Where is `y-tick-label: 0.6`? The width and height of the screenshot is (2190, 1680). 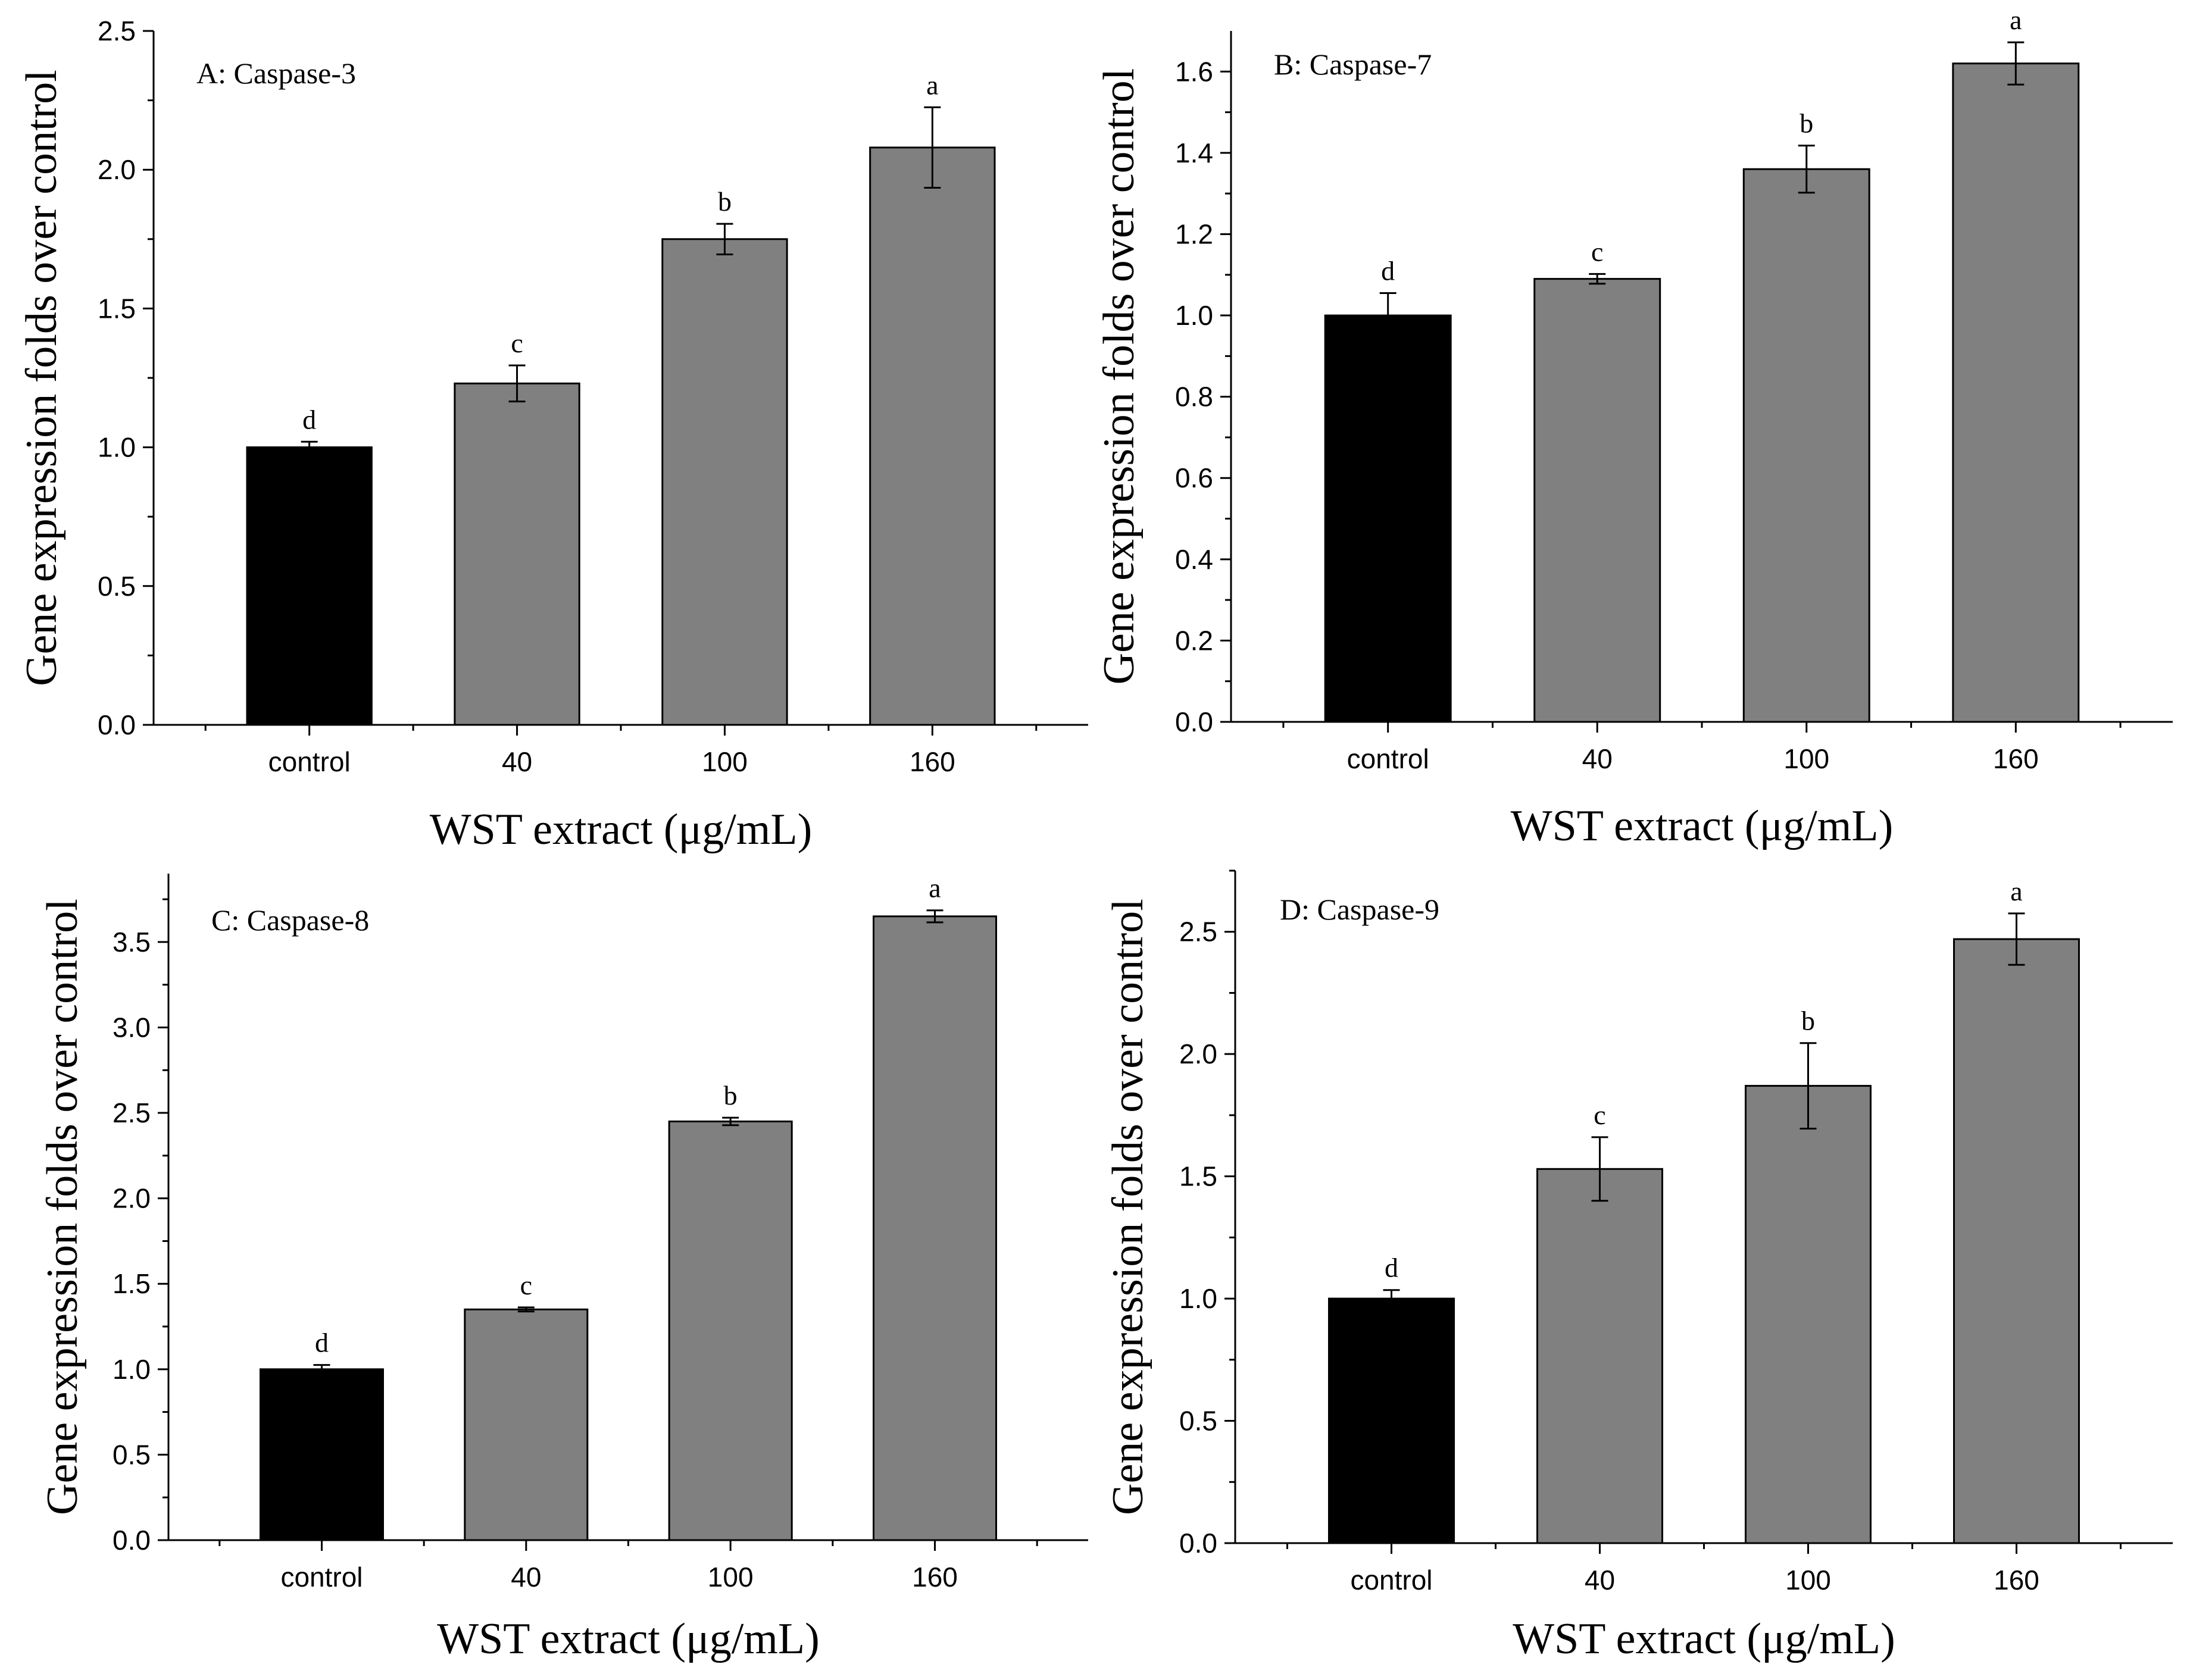
y-tick-label: 0.6 is located at coordinates (1194, 478).